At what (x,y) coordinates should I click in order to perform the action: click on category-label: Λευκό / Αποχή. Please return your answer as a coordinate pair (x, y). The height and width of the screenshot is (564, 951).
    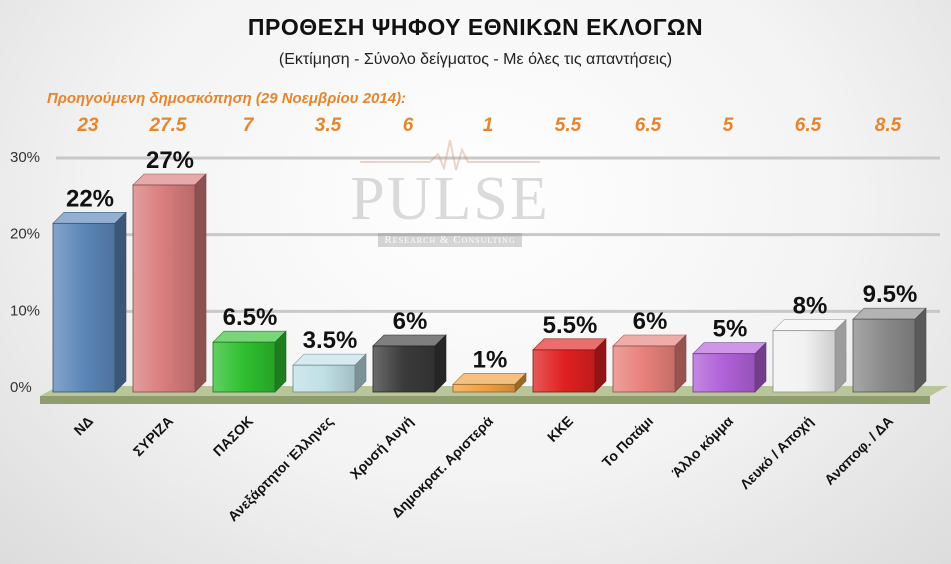
    Looking at the image, I should click on (776, 452).